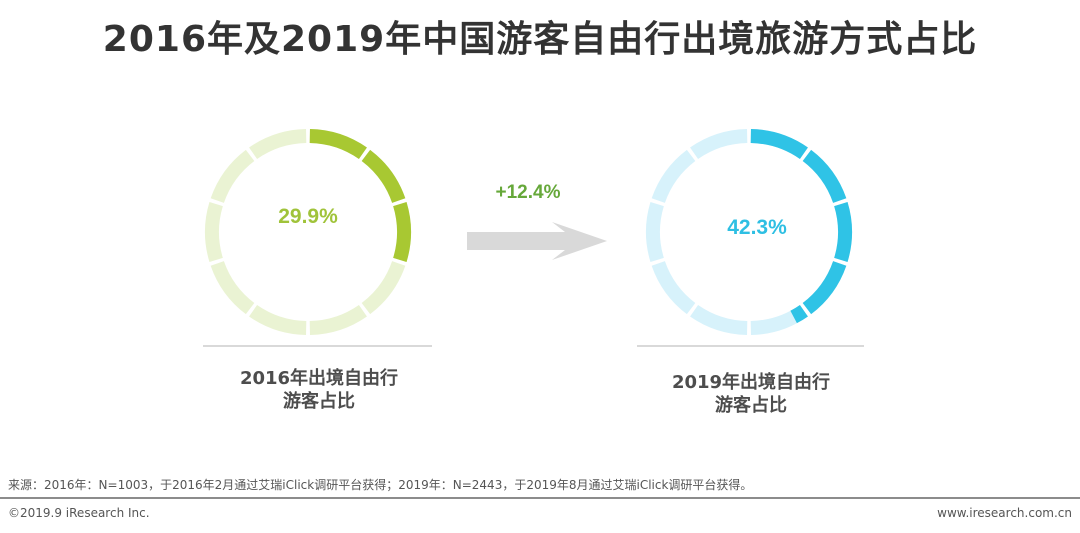 The image size is (1080, 533). Describe the element at coordinates (537, 241) in the screenshot. I see `growth-arrow` at that location.